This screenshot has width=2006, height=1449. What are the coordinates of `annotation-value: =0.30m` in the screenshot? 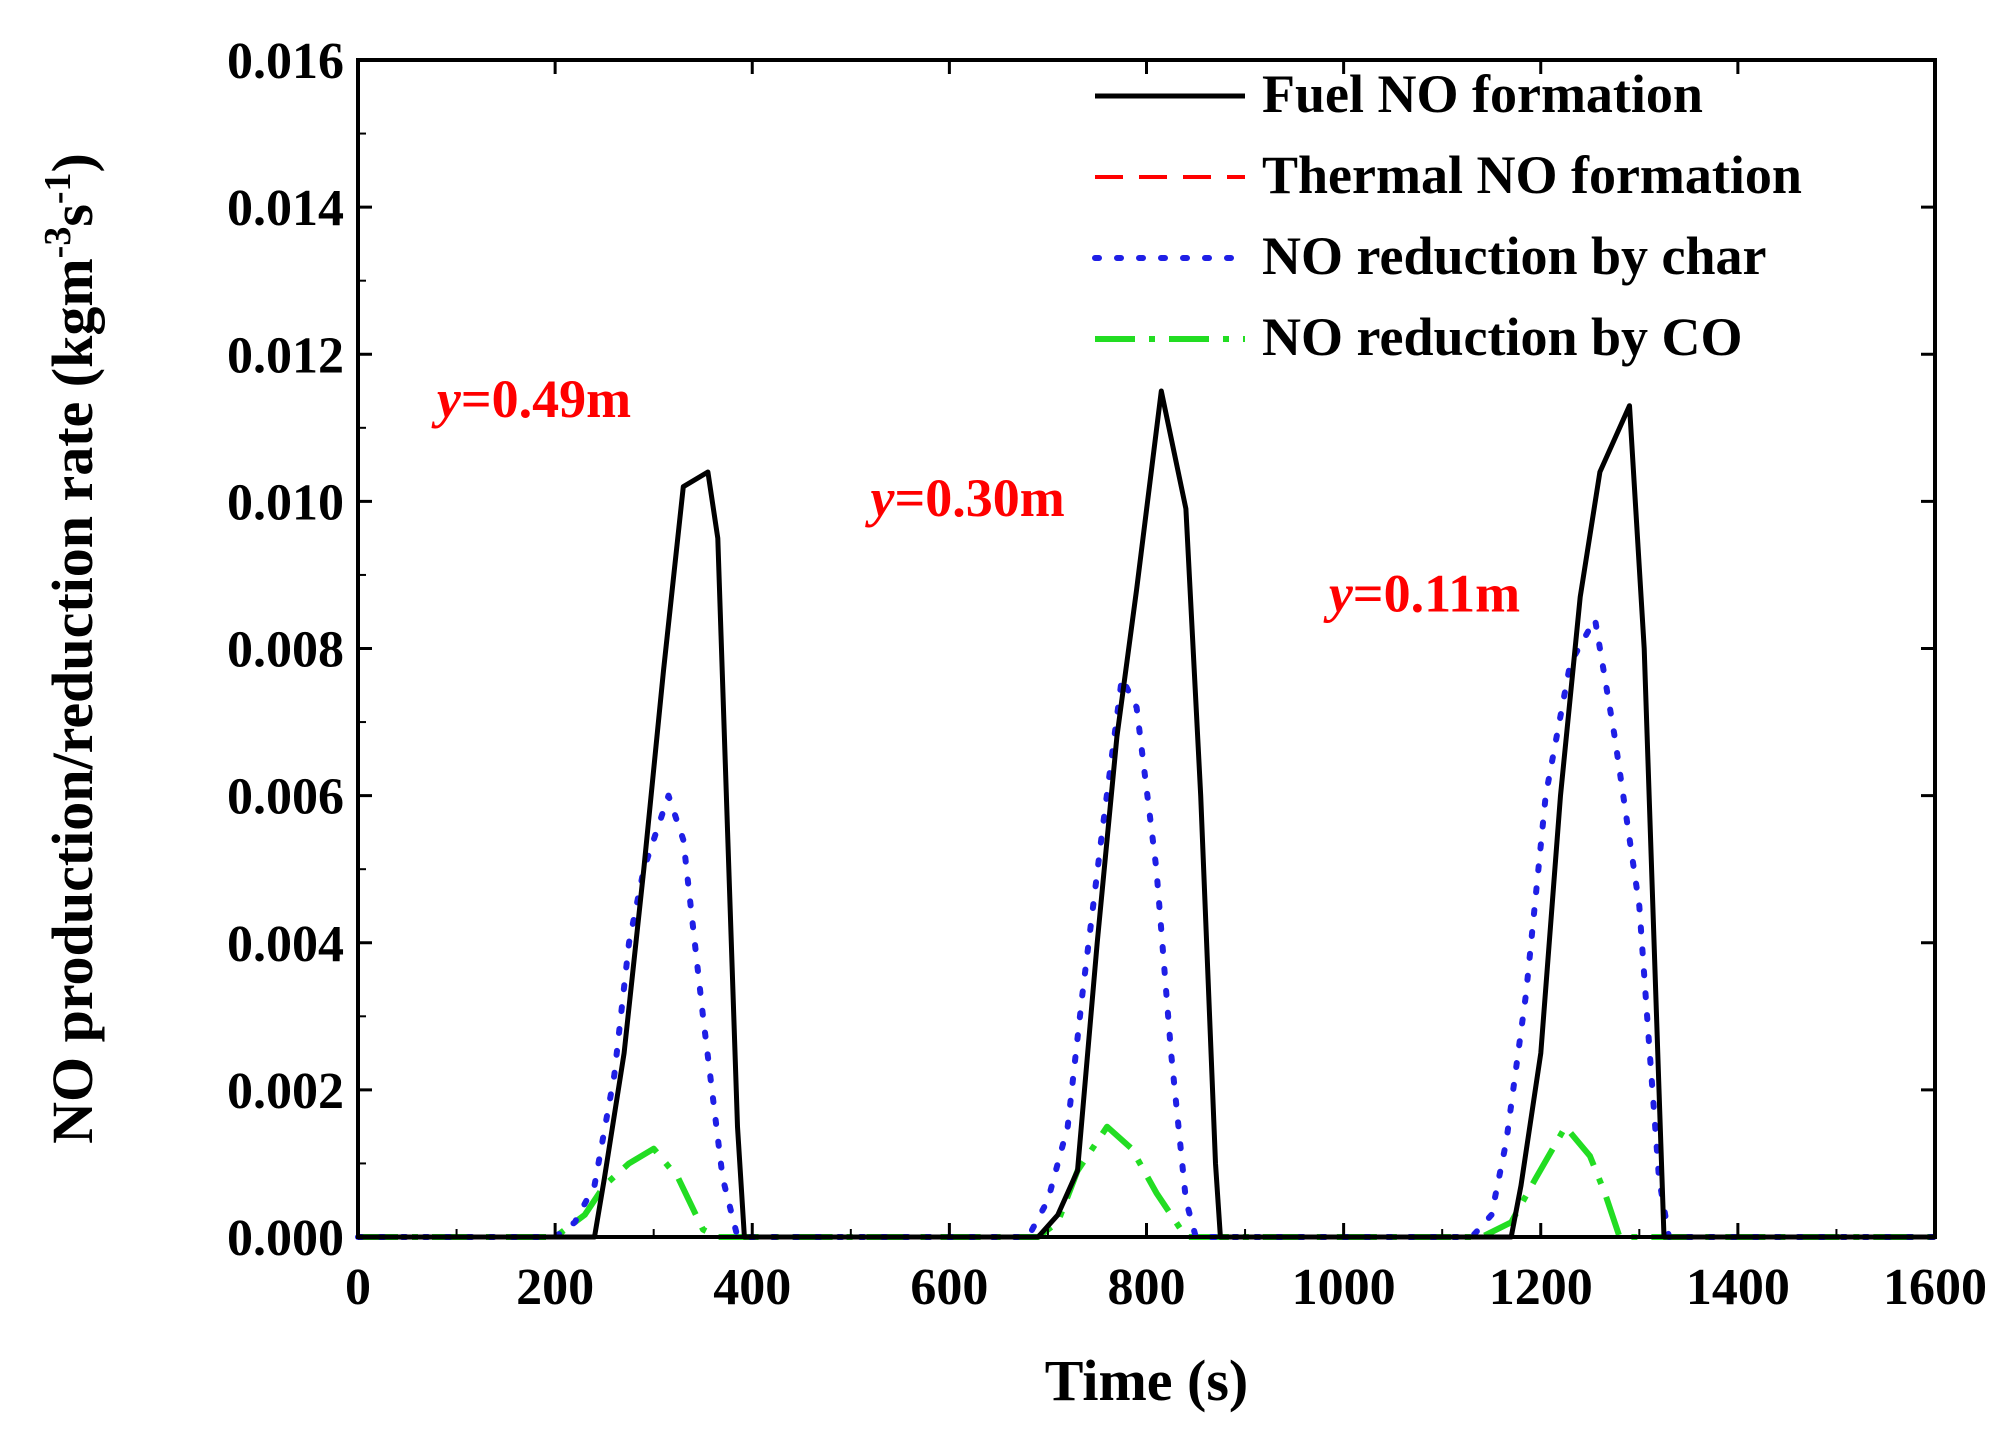 It's located at (979, 498).